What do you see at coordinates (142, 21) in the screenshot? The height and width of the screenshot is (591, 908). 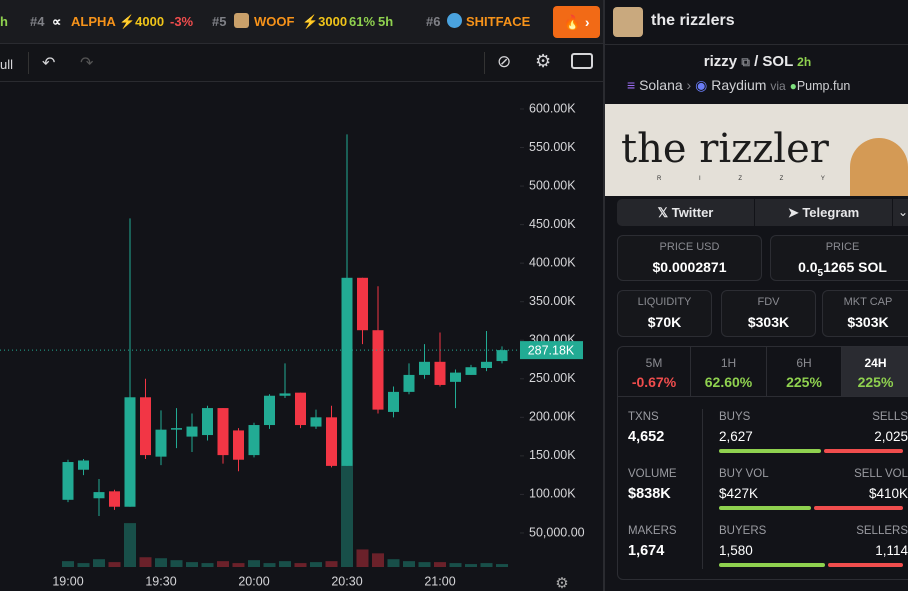 I see `boost: ⚡4000` at bounding box center [142, 21].